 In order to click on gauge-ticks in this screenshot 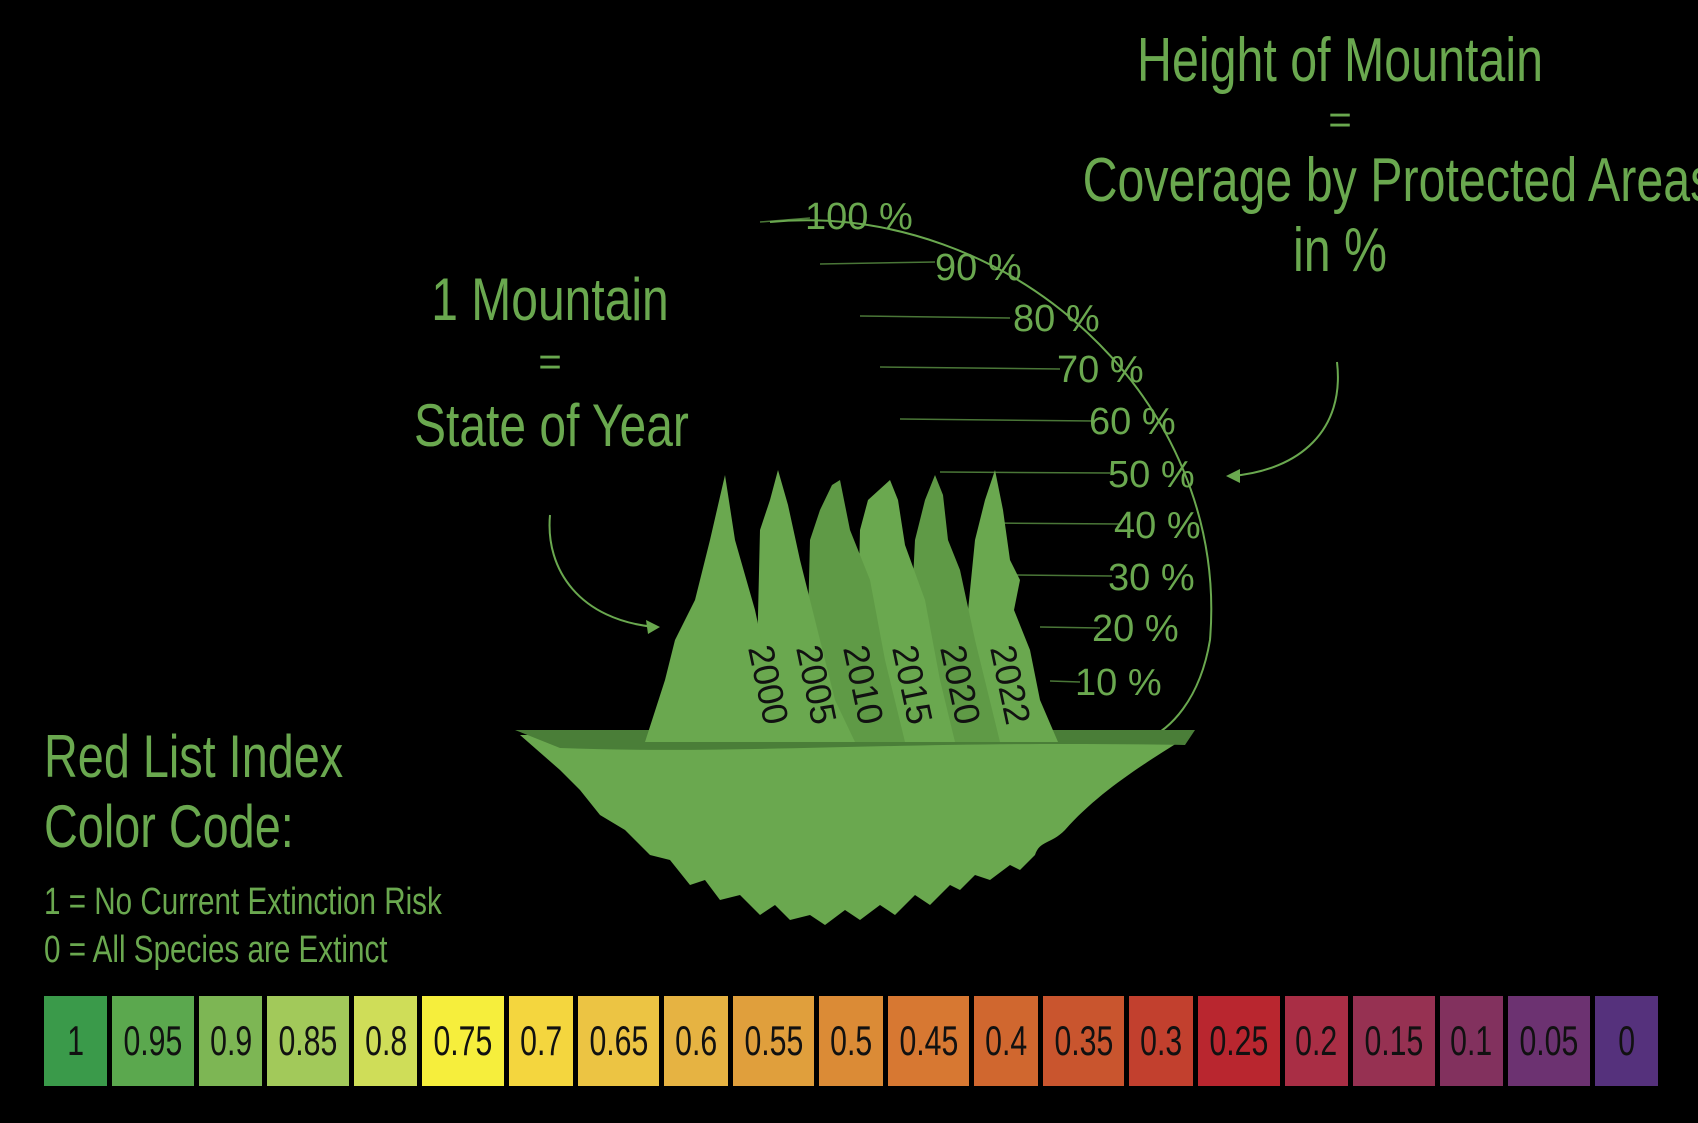, I will do `click(940, 450)`.